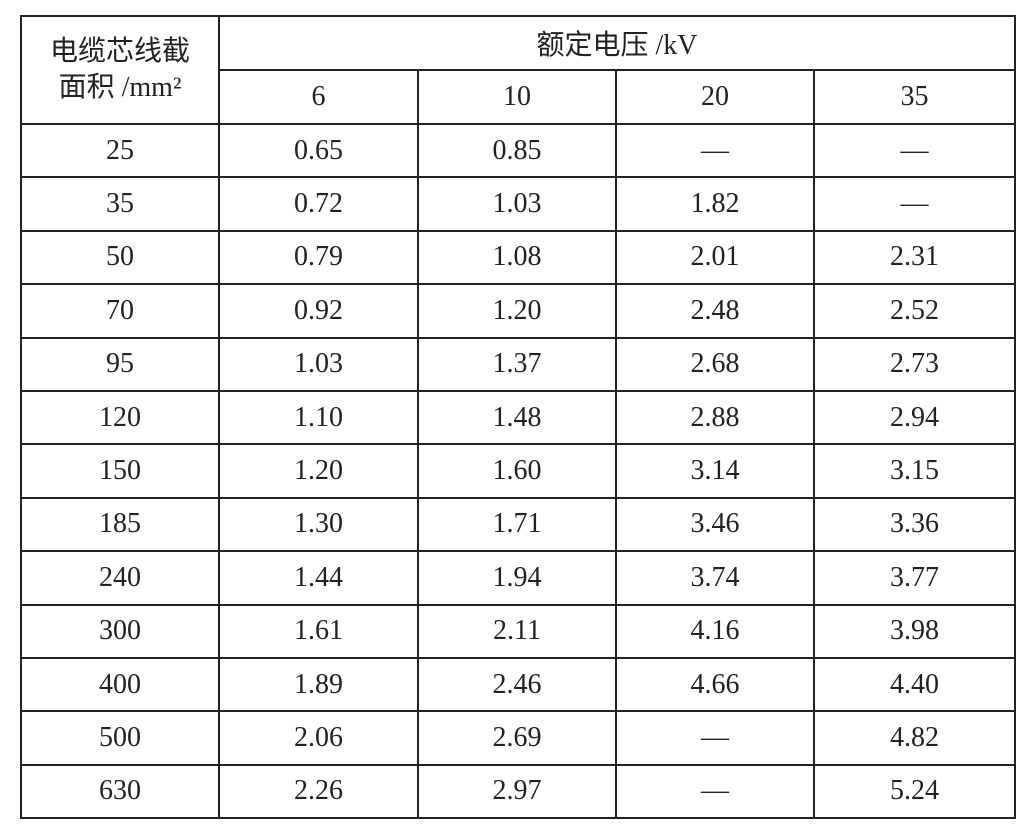 The height and width of the screenshot is (835, 1035). What do you see at coordinates (914, 364) in the screenshot?
I see `table-cell: 2.73` at bounding box center [914, 364].